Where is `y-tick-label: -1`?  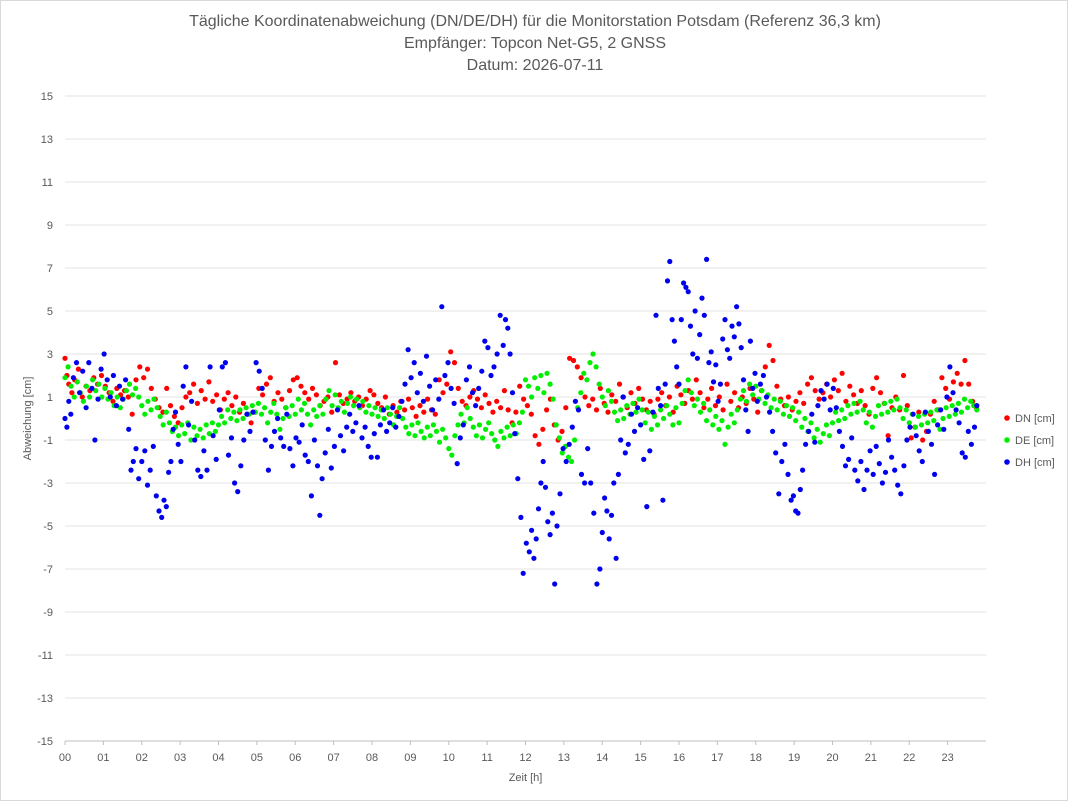
y-tick-label: -1 is located at coordinates (48, 441).